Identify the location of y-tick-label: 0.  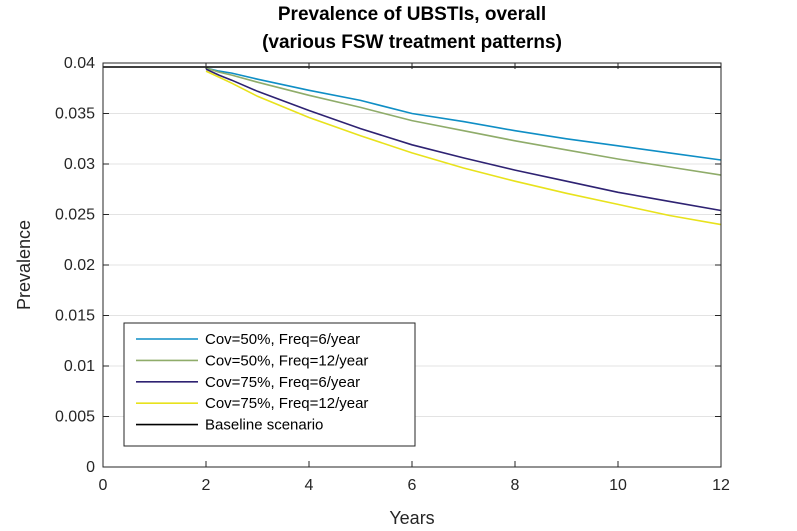
(90, 467).